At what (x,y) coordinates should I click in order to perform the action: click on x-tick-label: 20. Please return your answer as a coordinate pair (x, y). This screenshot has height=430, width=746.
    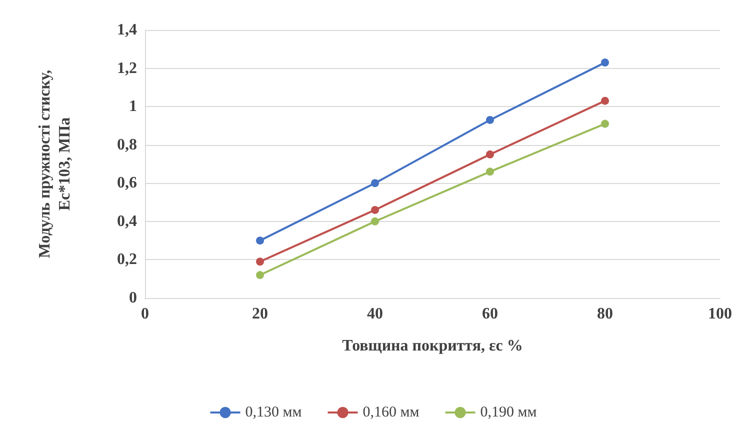
    Looking at the image, I should click on (260, 314).